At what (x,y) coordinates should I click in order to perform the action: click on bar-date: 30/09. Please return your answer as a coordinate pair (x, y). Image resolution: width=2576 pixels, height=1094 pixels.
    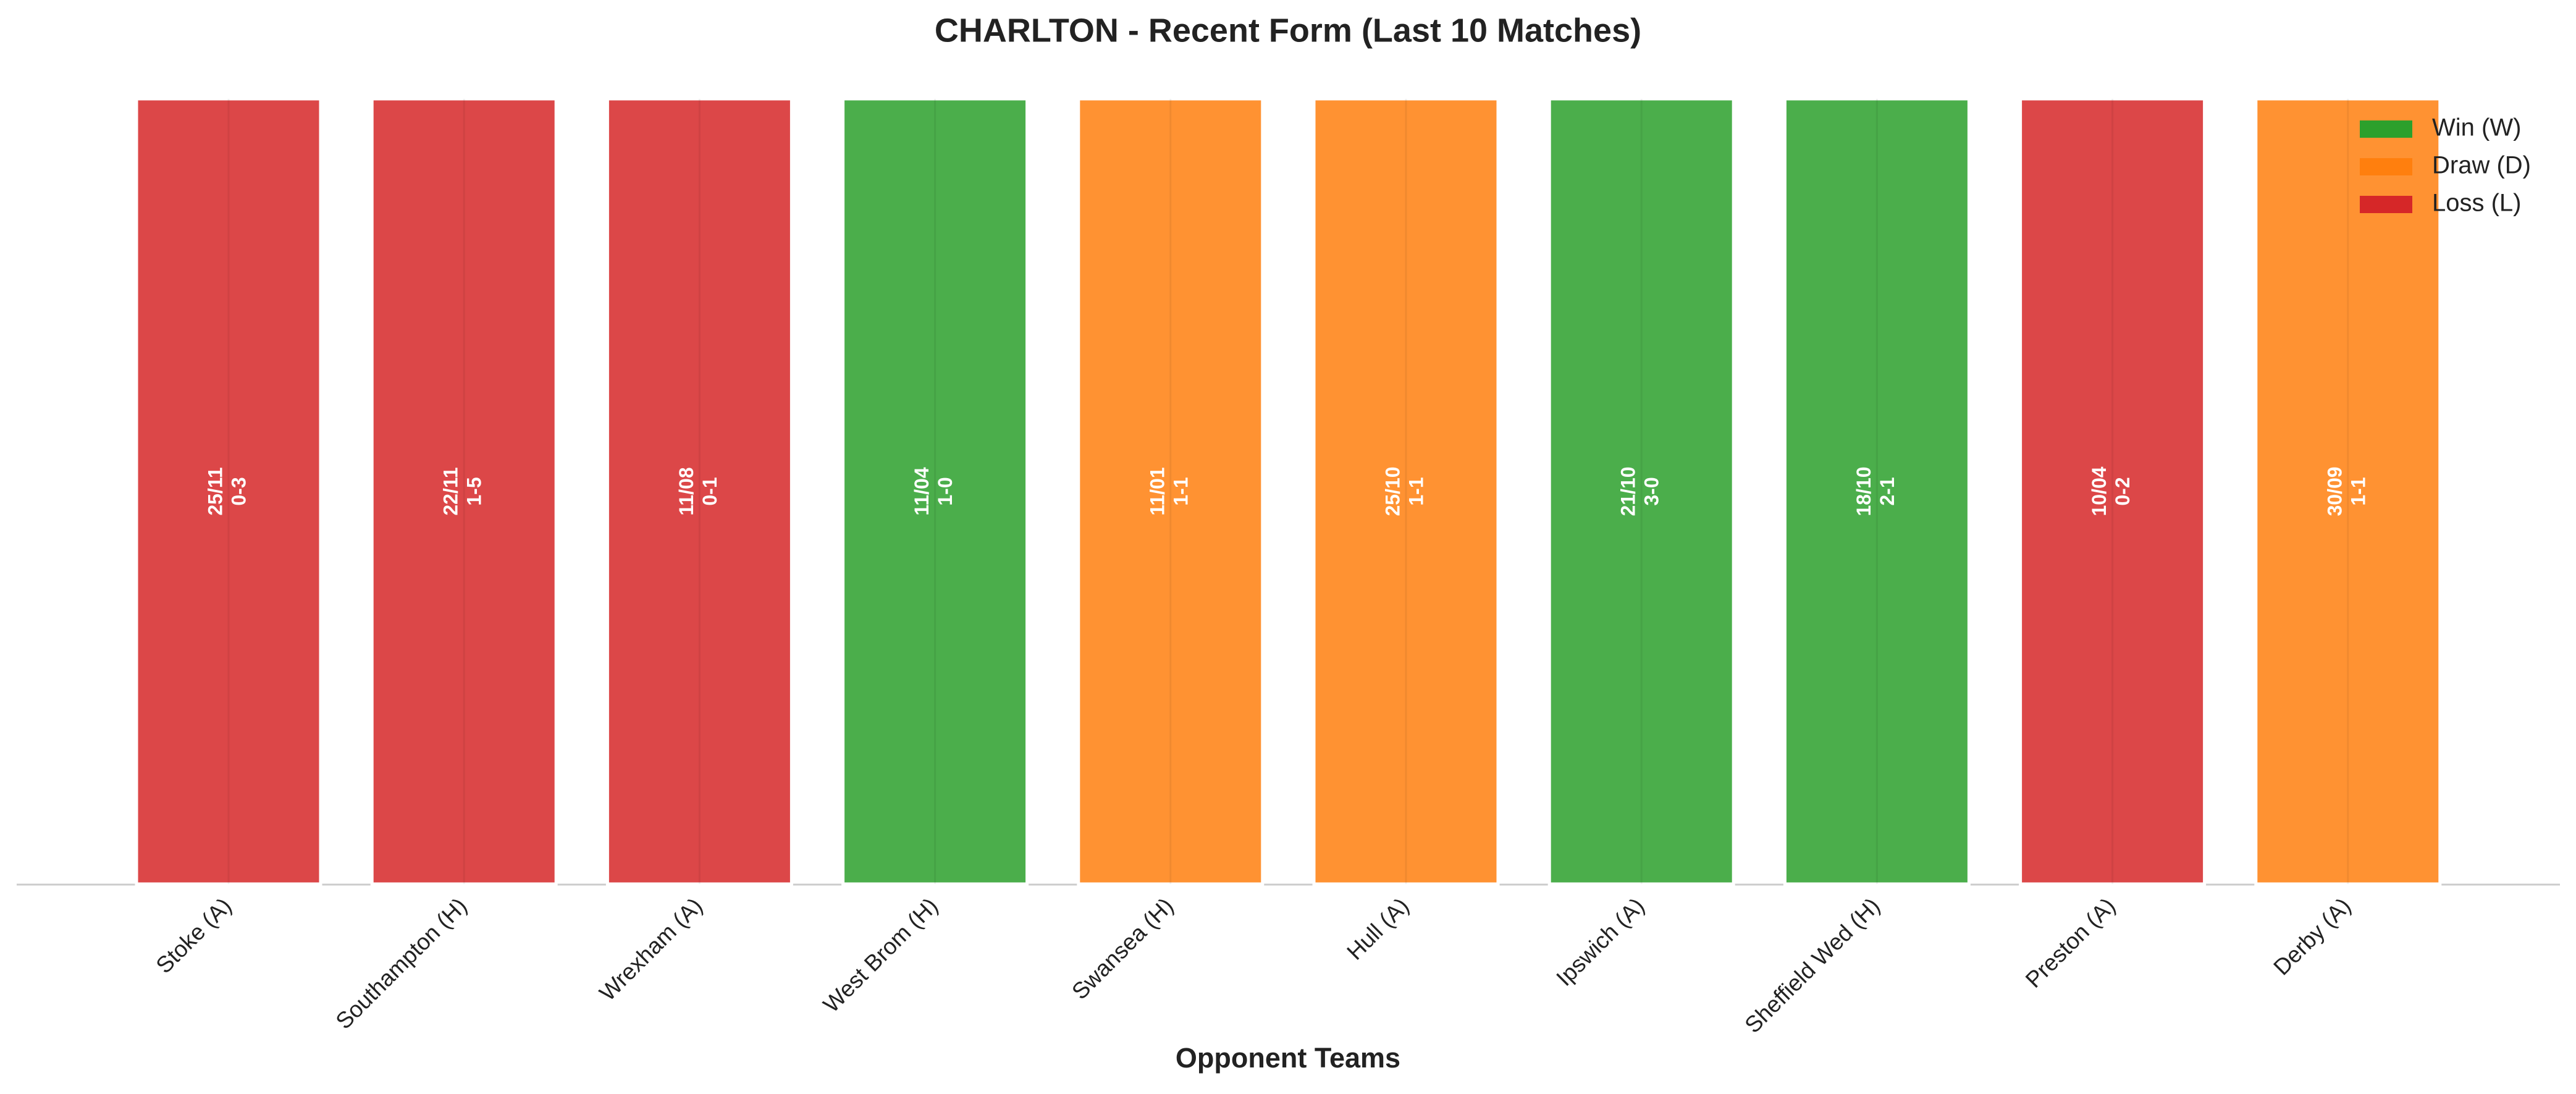
    Looking at the image, I should click on (2334, 491).